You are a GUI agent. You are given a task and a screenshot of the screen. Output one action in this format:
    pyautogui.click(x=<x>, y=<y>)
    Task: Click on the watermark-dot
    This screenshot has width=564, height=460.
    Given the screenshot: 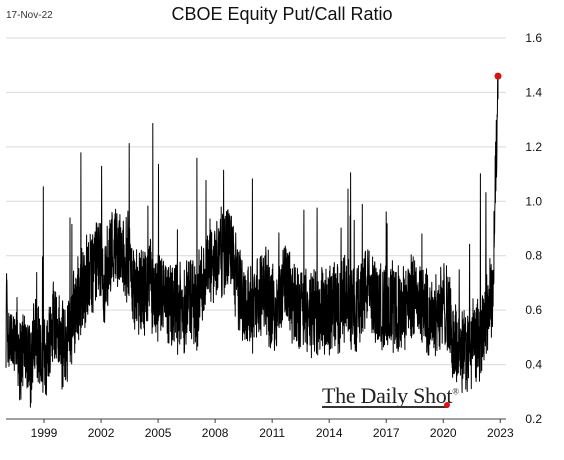 What is the action you would take?
    pyautogui.click(x=447, y=405)
    